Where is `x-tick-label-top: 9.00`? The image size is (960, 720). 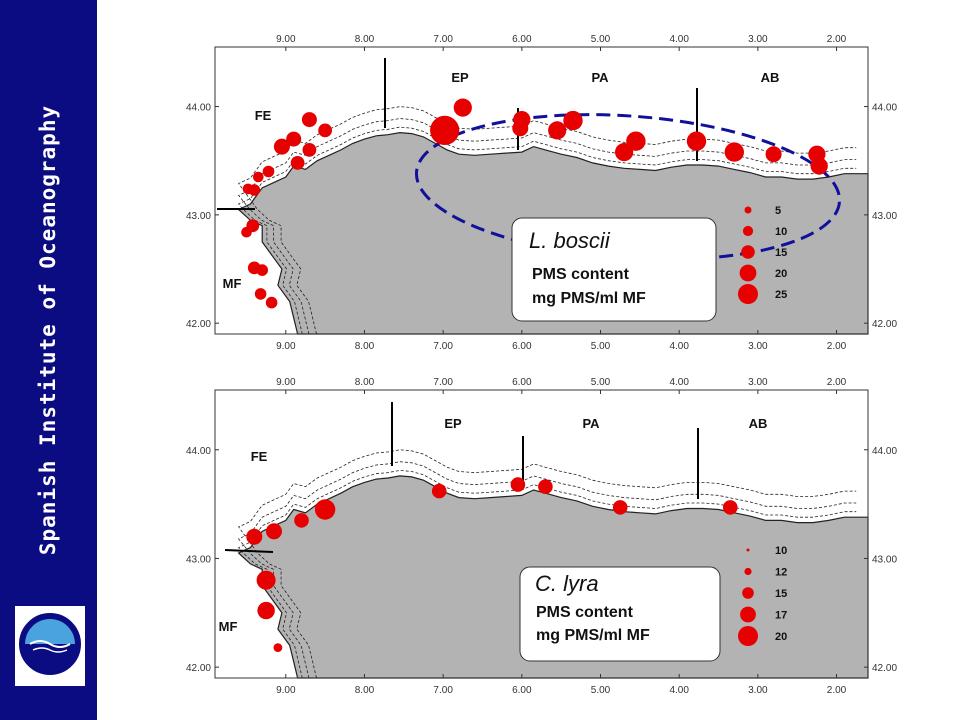 x-tick-label-top: 9.00 is located at coordinates (286, 39).